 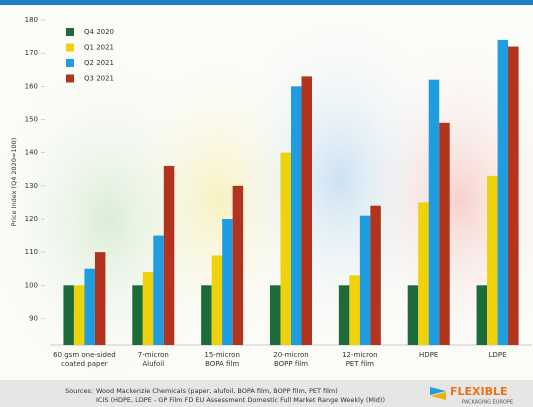 What do you see at coordinates (31, 53) in the screenshot?
I see `y-tick-label: 170` at bounding box center [31, 53].